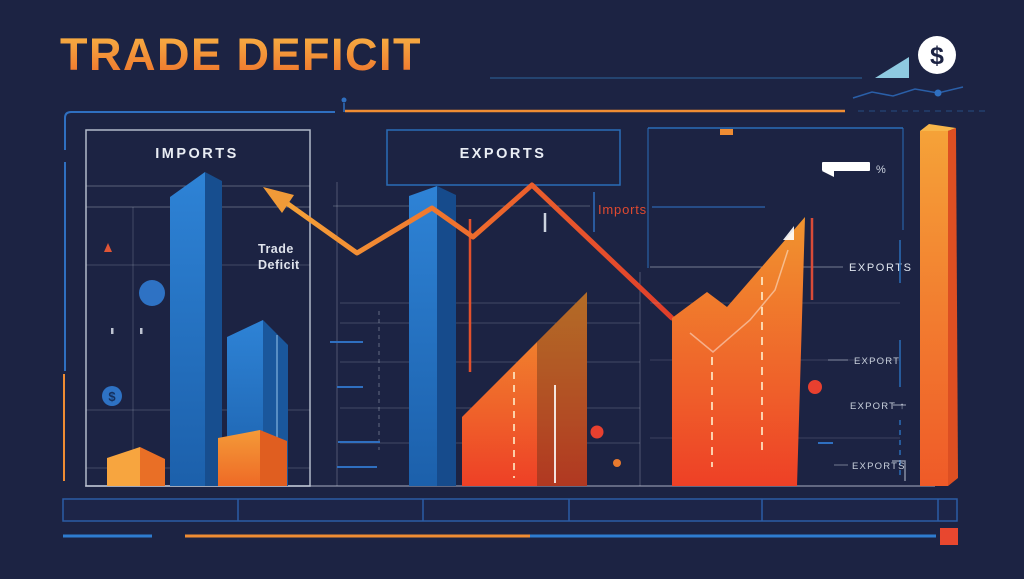 Image resolution: width=1024 pixels, height=579 pixels. I want to click on bottom-row-border, so click(510, 510).